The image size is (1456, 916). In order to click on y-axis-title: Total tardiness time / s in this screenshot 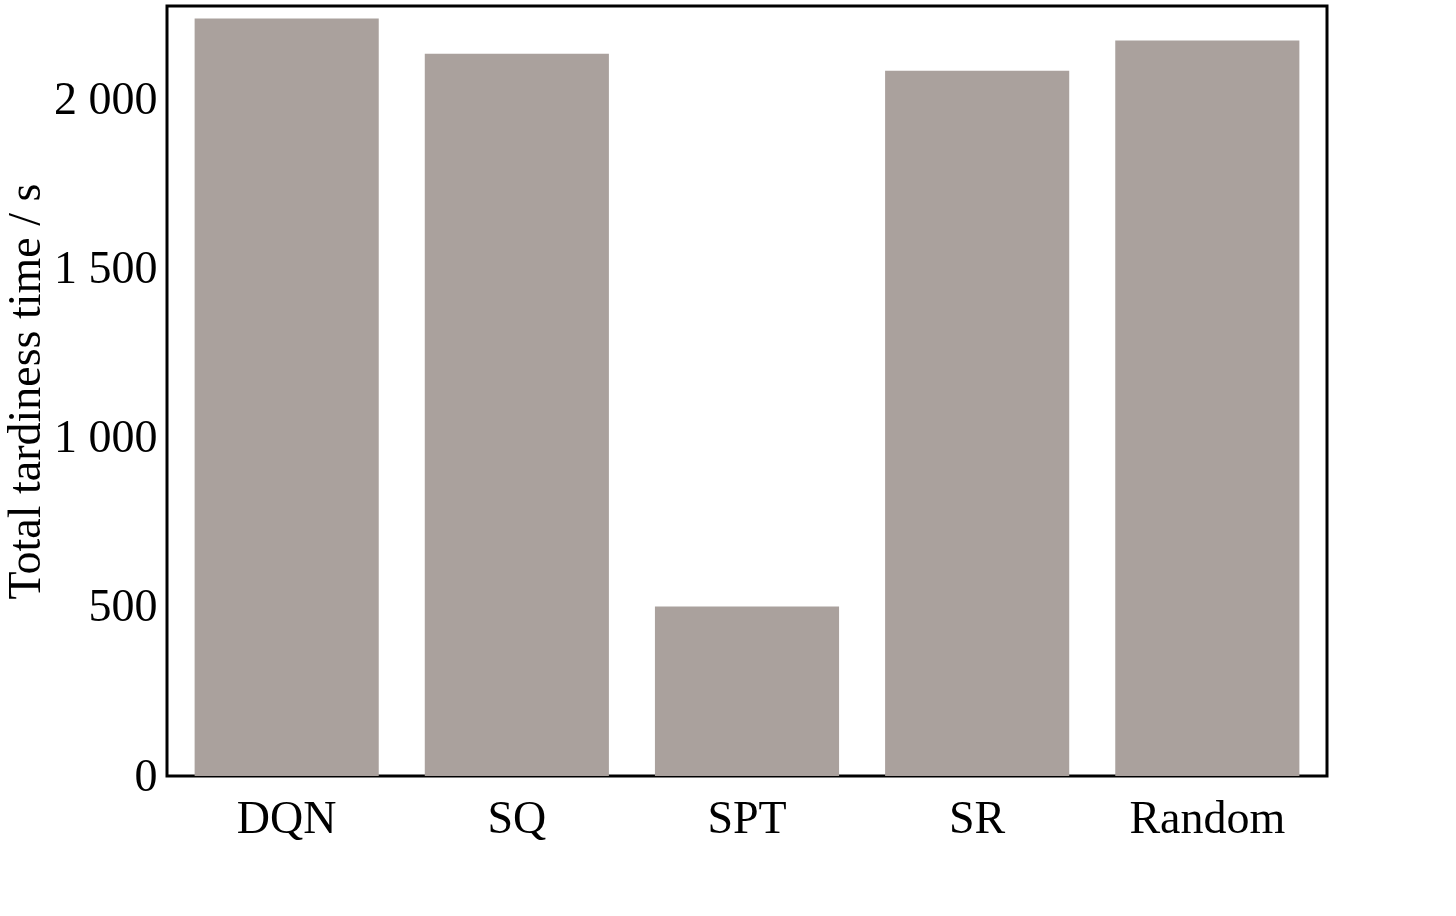, I will do `click(25, 391)`.